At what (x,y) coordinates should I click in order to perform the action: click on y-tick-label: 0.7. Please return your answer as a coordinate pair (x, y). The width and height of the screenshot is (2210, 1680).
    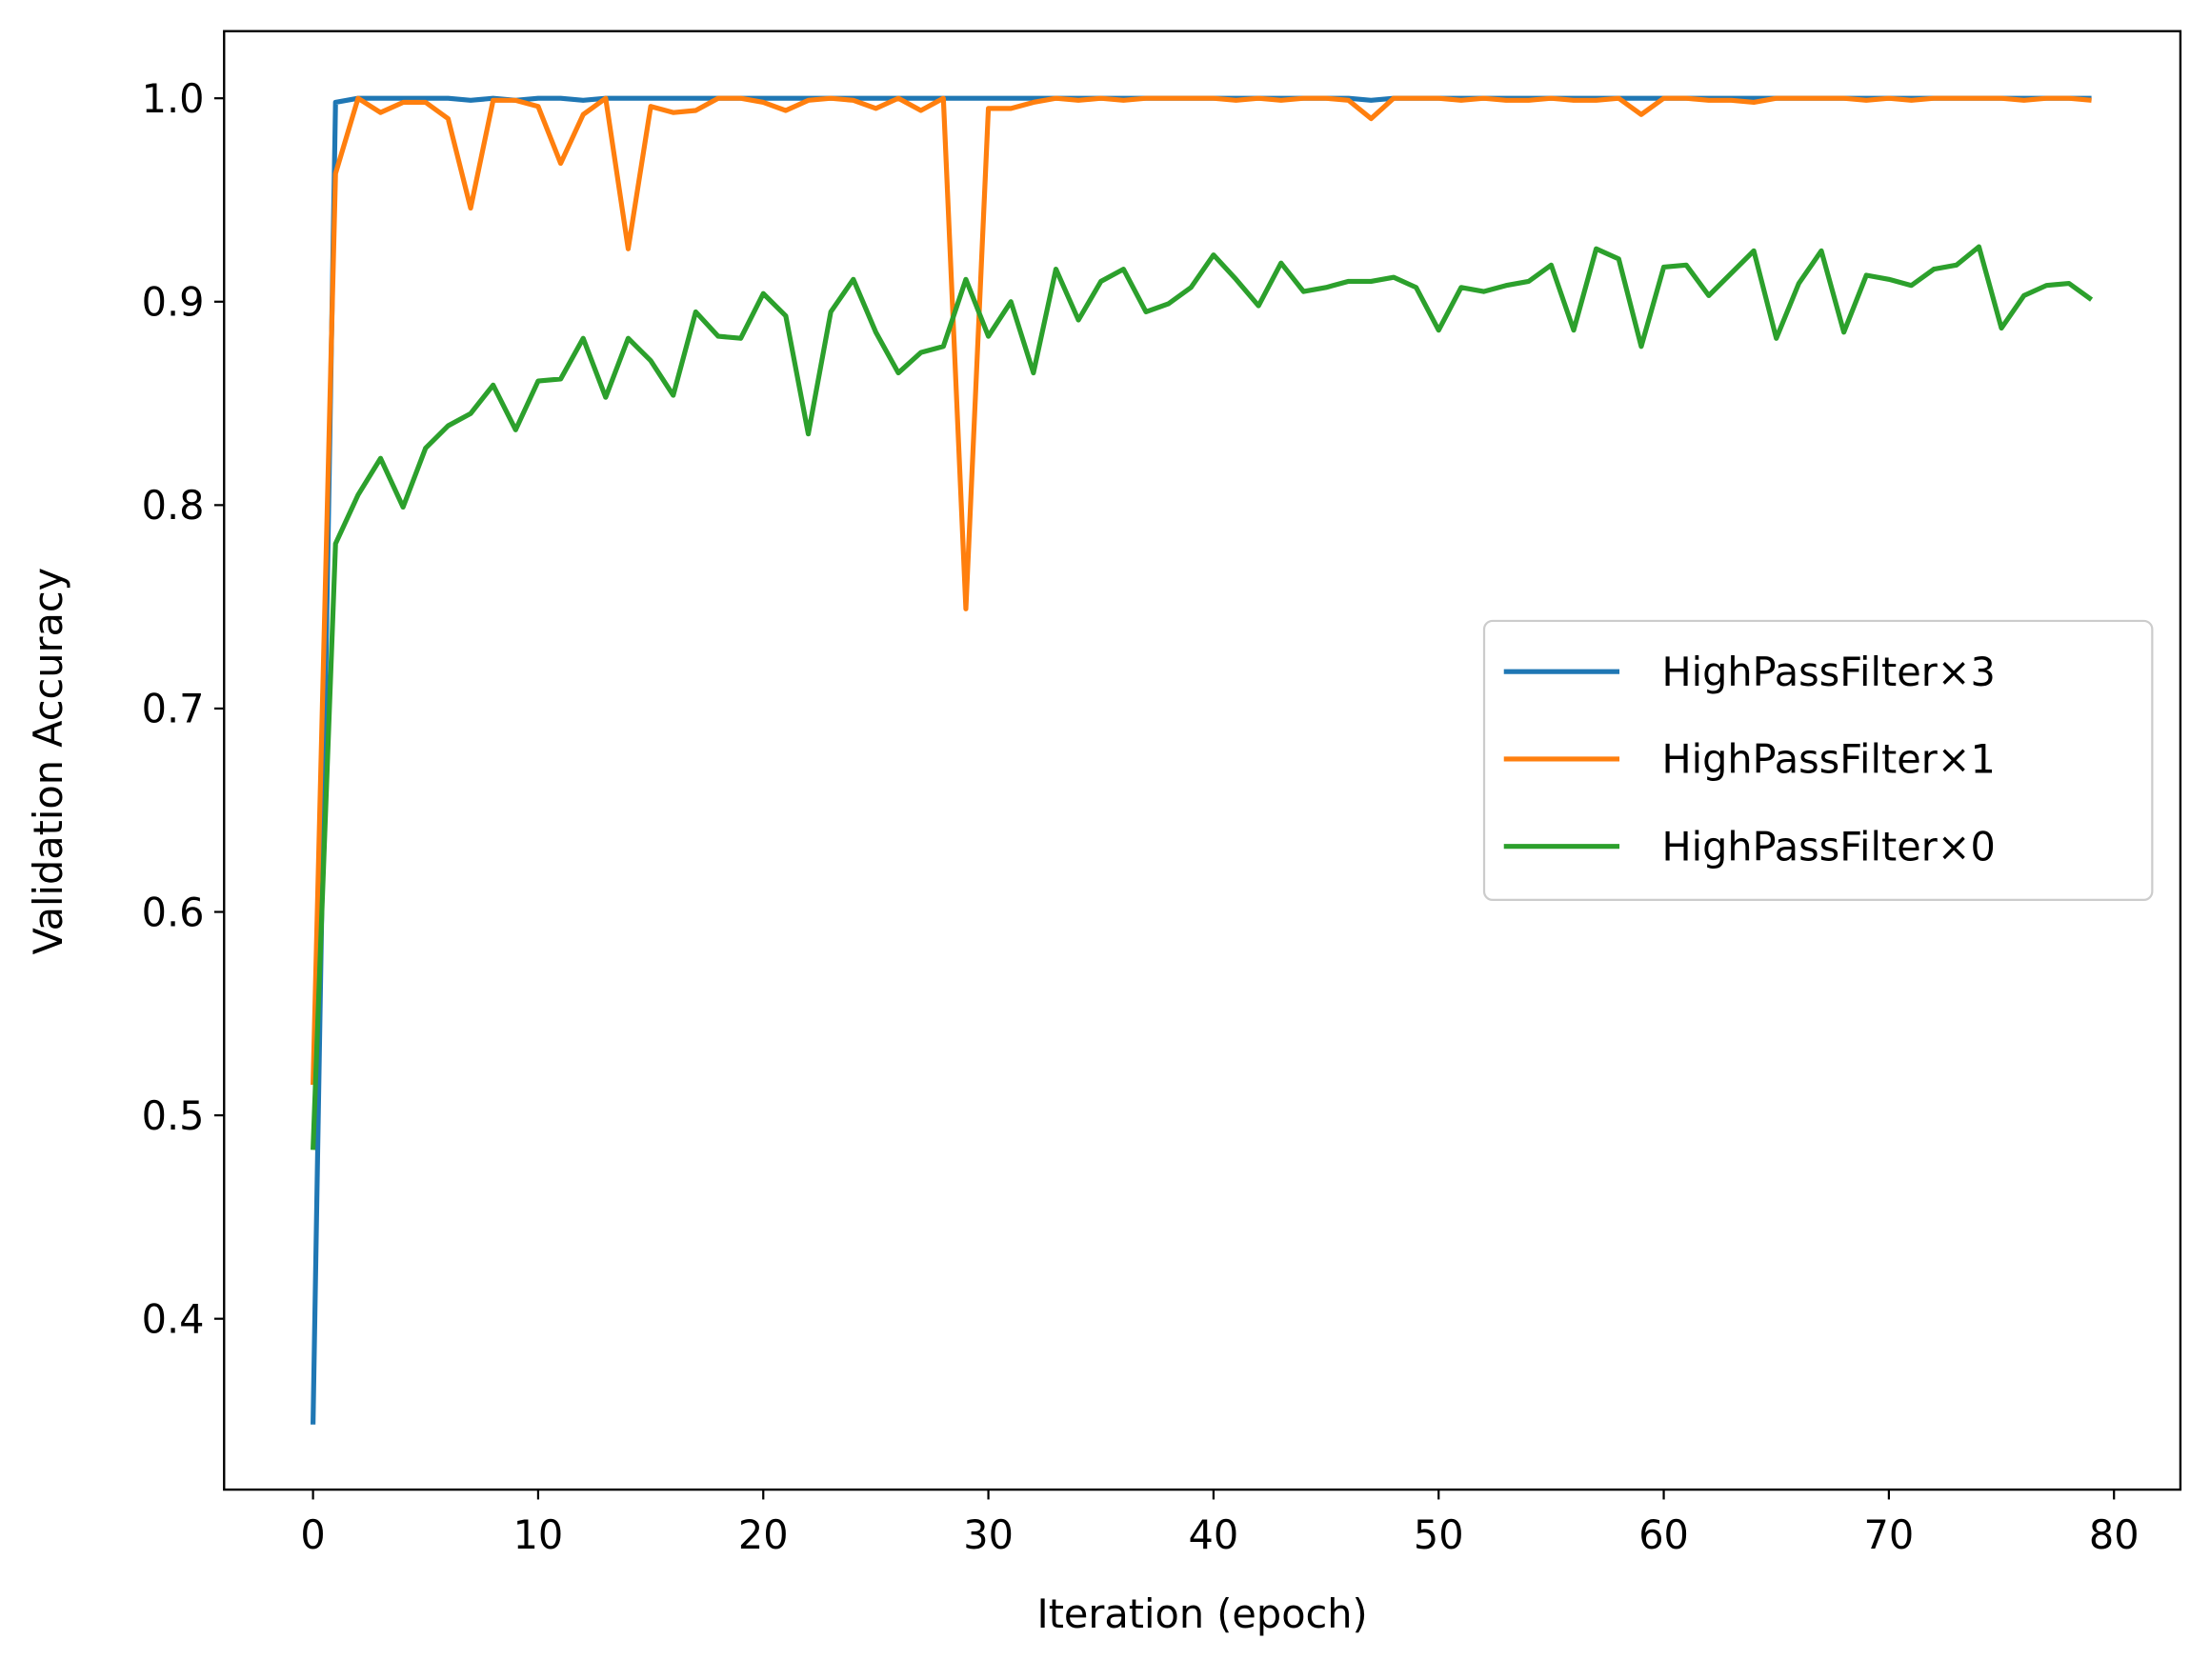
    Looking at the image, I should click on (174, 709).